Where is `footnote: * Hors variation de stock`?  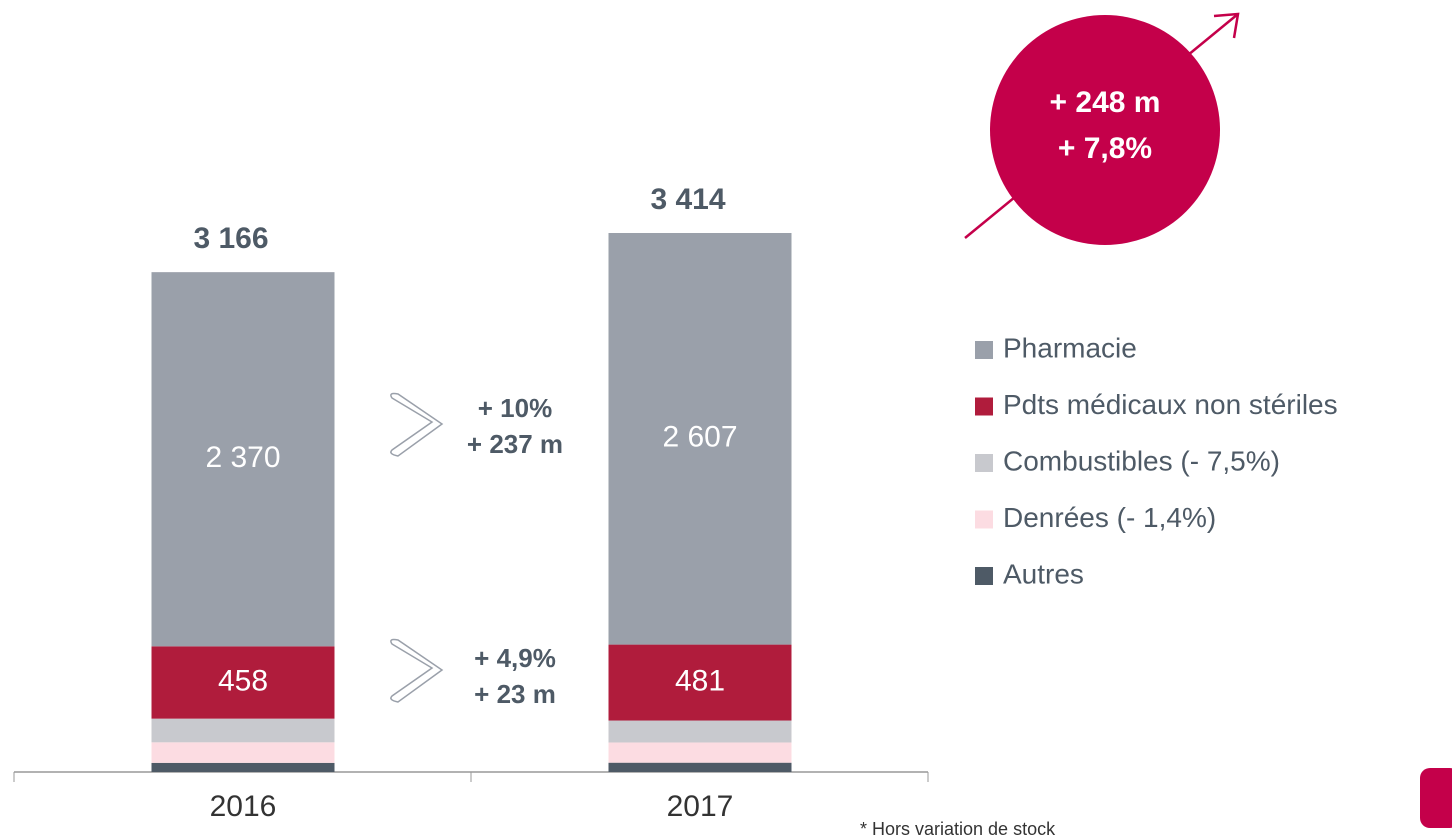
footnote: * Hors variation de stock is located at coordinates (958, 827).